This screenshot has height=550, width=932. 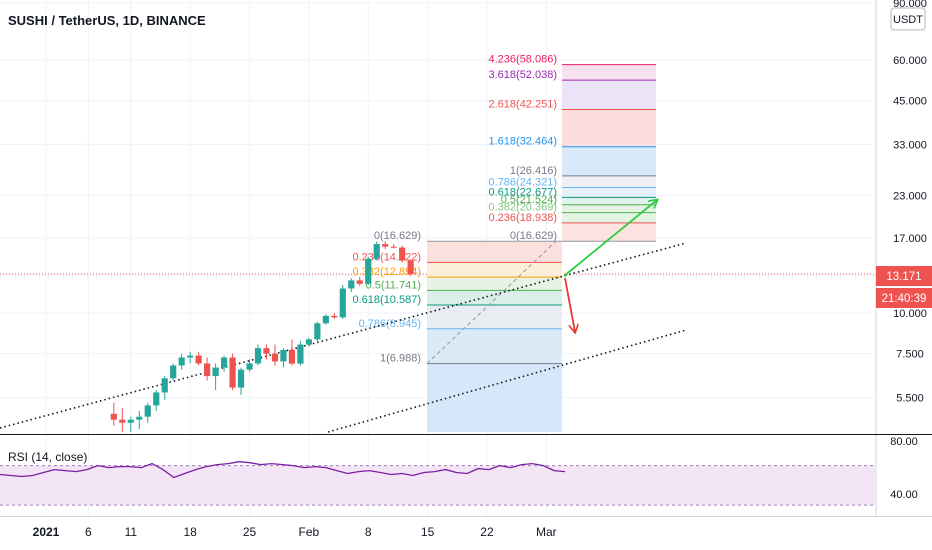 What do you see at coordinates (904, 217) in the screenshot?
I see `price-axis-background` at bounding box center [904, 217].